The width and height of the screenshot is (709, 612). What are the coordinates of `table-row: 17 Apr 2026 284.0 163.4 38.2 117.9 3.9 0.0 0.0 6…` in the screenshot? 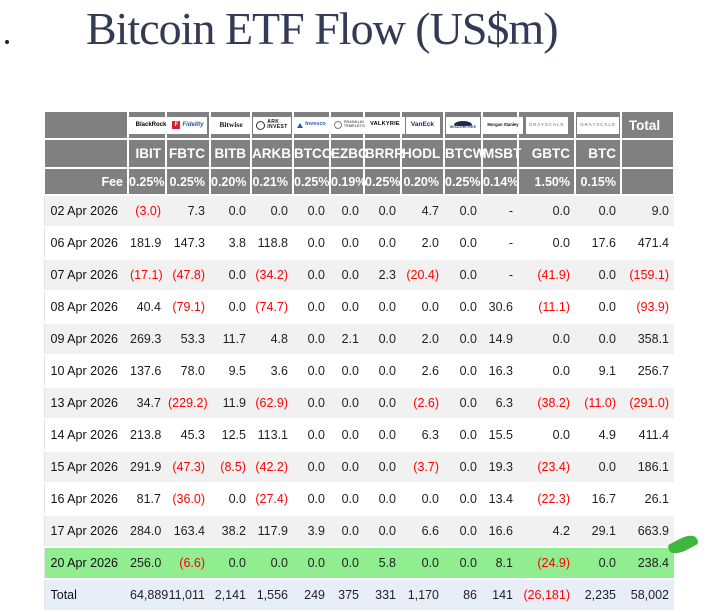 It's located at (358, 531).